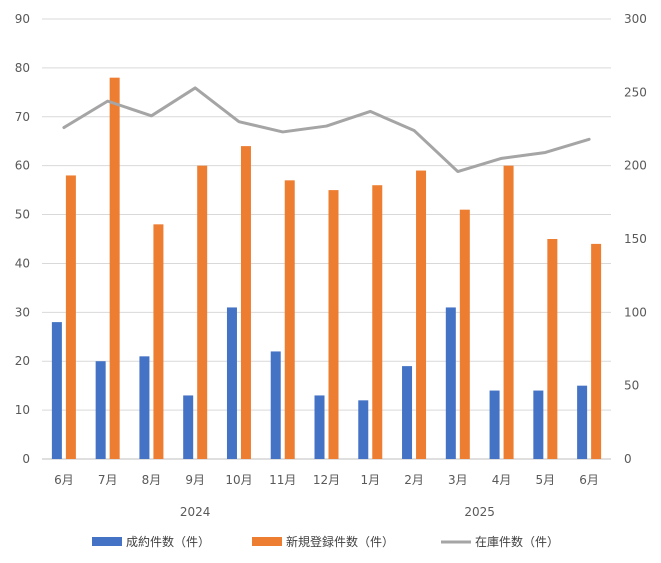 Image resolution: width=661 pixels, height=563 pixels. Describe the element at coordinates (108, 480) in the screenshot. I see `x-tick-label: 7月` at that location.